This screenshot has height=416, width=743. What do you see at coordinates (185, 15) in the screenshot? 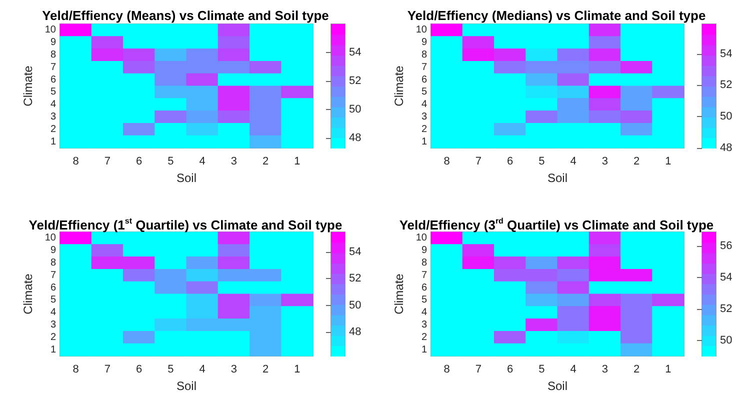
I see `chart-title: Yeld/Effiency (Means) vs Climate and Soil type` at bounding box center [185, 15].